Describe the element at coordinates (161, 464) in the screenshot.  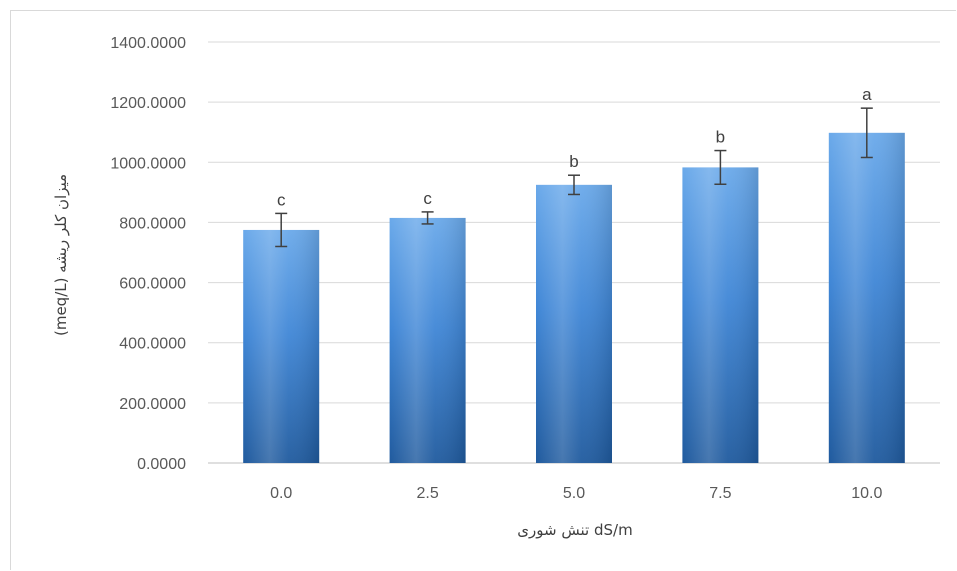
I see `y-tick-label: 0.0000` at that location.